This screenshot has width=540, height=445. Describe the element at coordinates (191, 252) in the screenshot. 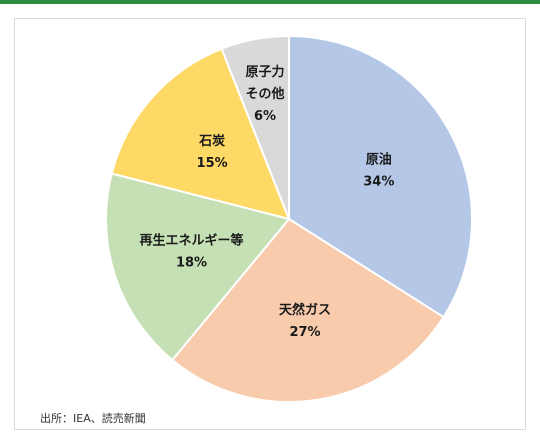

I see `pie-slice-label-2: 再生エネルギー等 18%` at that location.